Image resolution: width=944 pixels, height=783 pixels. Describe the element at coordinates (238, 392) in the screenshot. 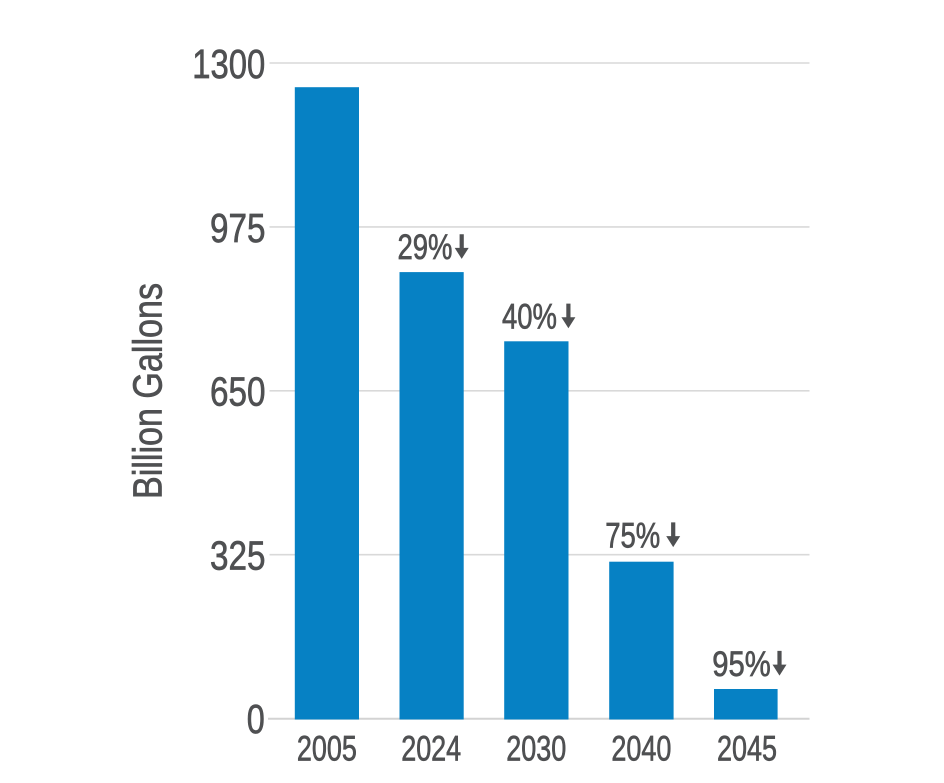

I see `svg-text: 650` at that location.